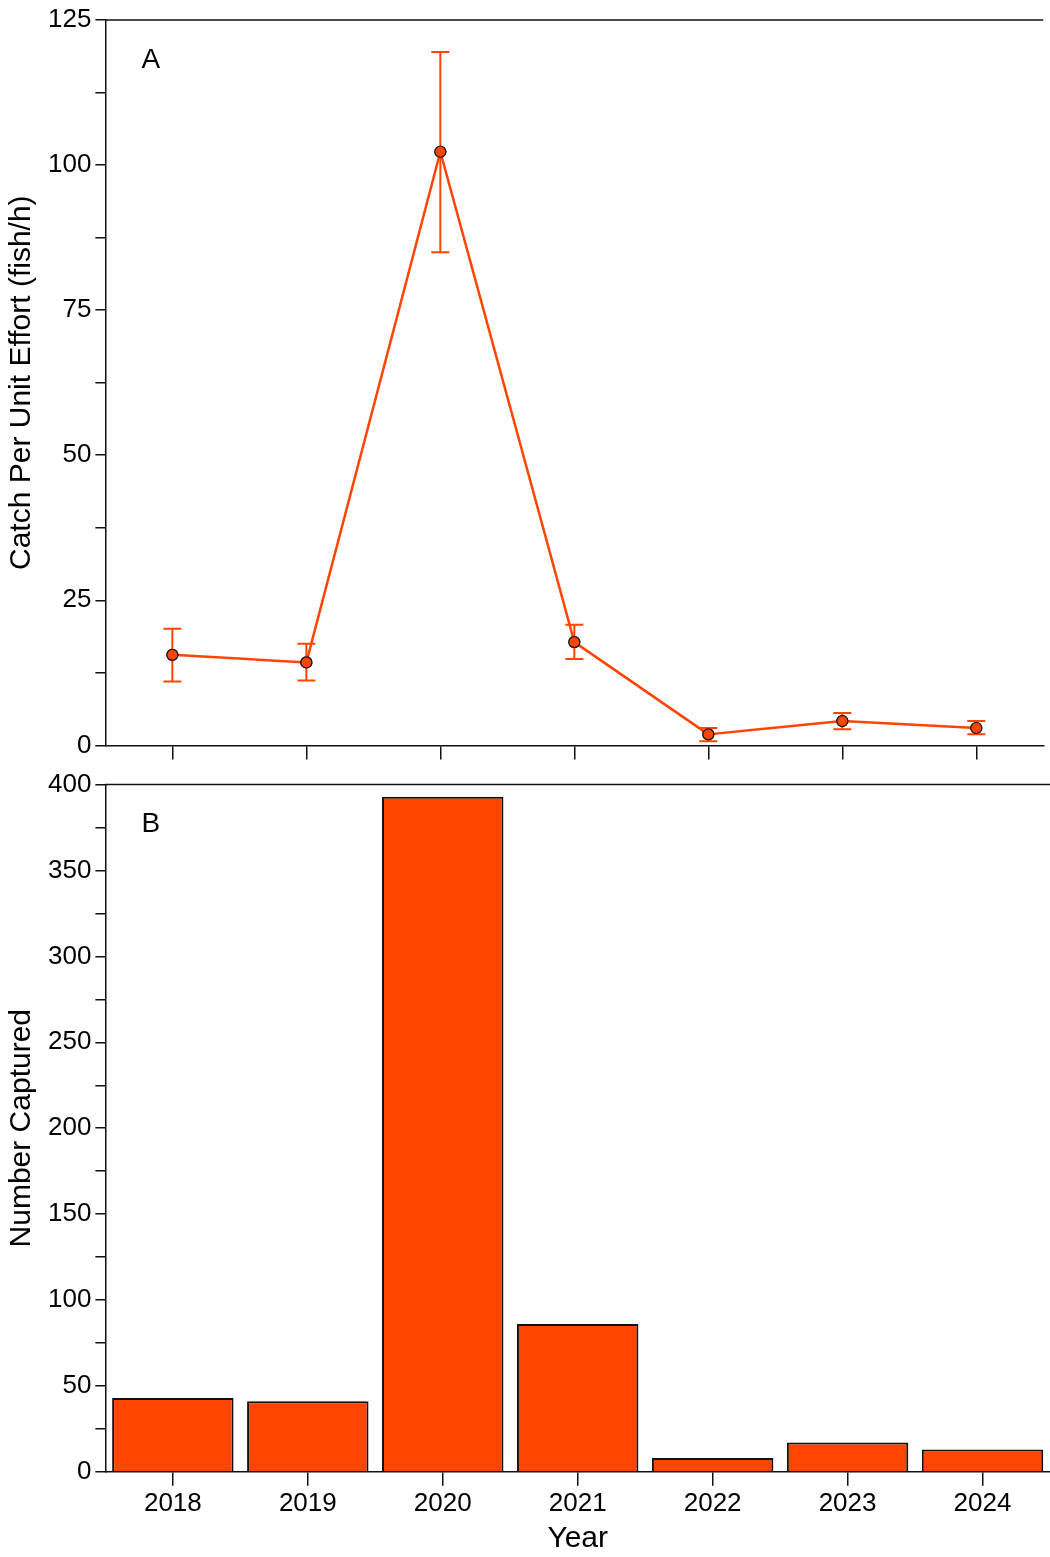 The height and width of the screenshot is (1557, 1050). What do you see at coordinates (307, 1501) in the screenshot?
I see `x-tick-label: 2019` at bounding box center [307, 1501].